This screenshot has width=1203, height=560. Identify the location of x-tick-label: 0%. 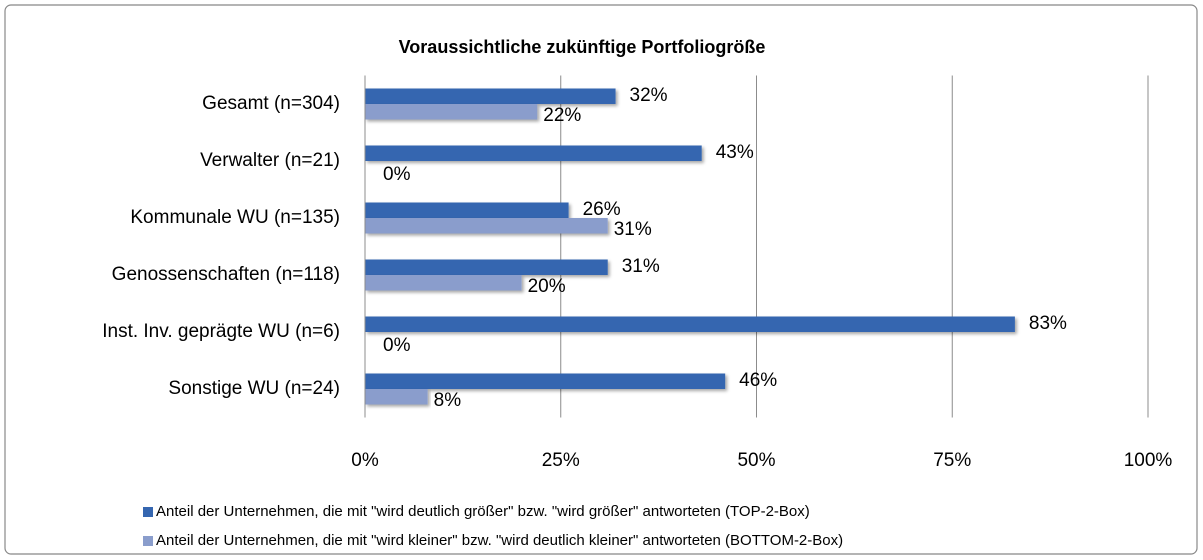
(365, 460).